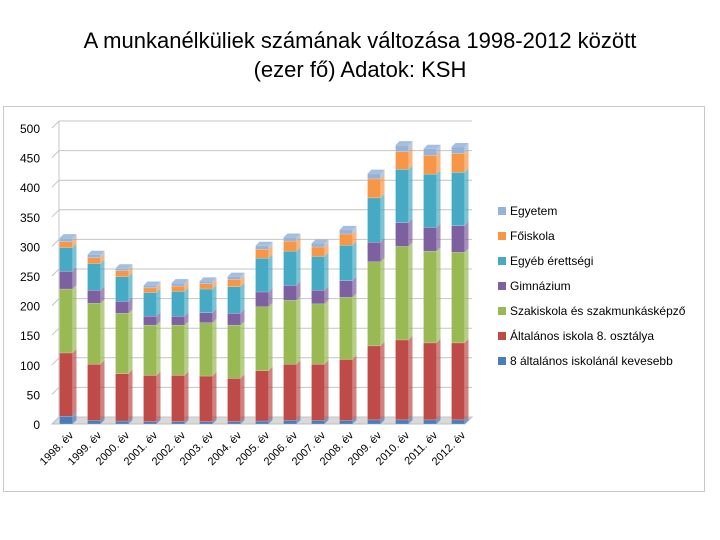  I want to click on y-tick-label: 0, so click(36, 425).